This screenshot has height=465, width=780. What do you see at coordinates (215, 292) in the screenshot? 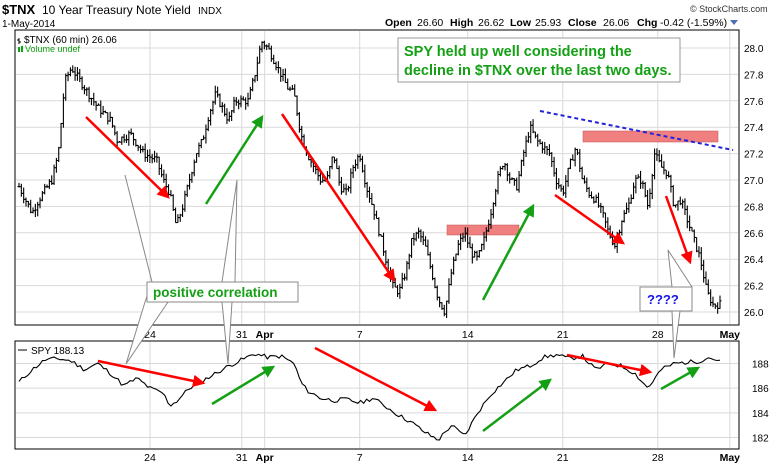
I see `correlation-label: positive correlation` at bounding box center [215, 292].